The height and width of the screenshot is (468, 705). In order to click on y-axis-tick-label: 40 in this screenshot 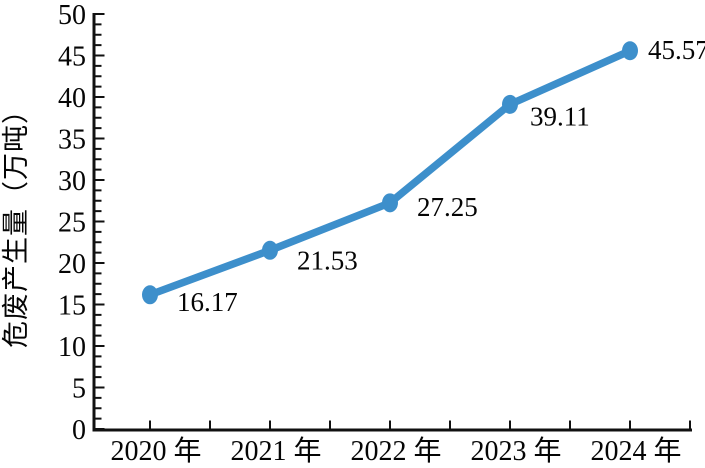, I will do `click(72, 98)`.